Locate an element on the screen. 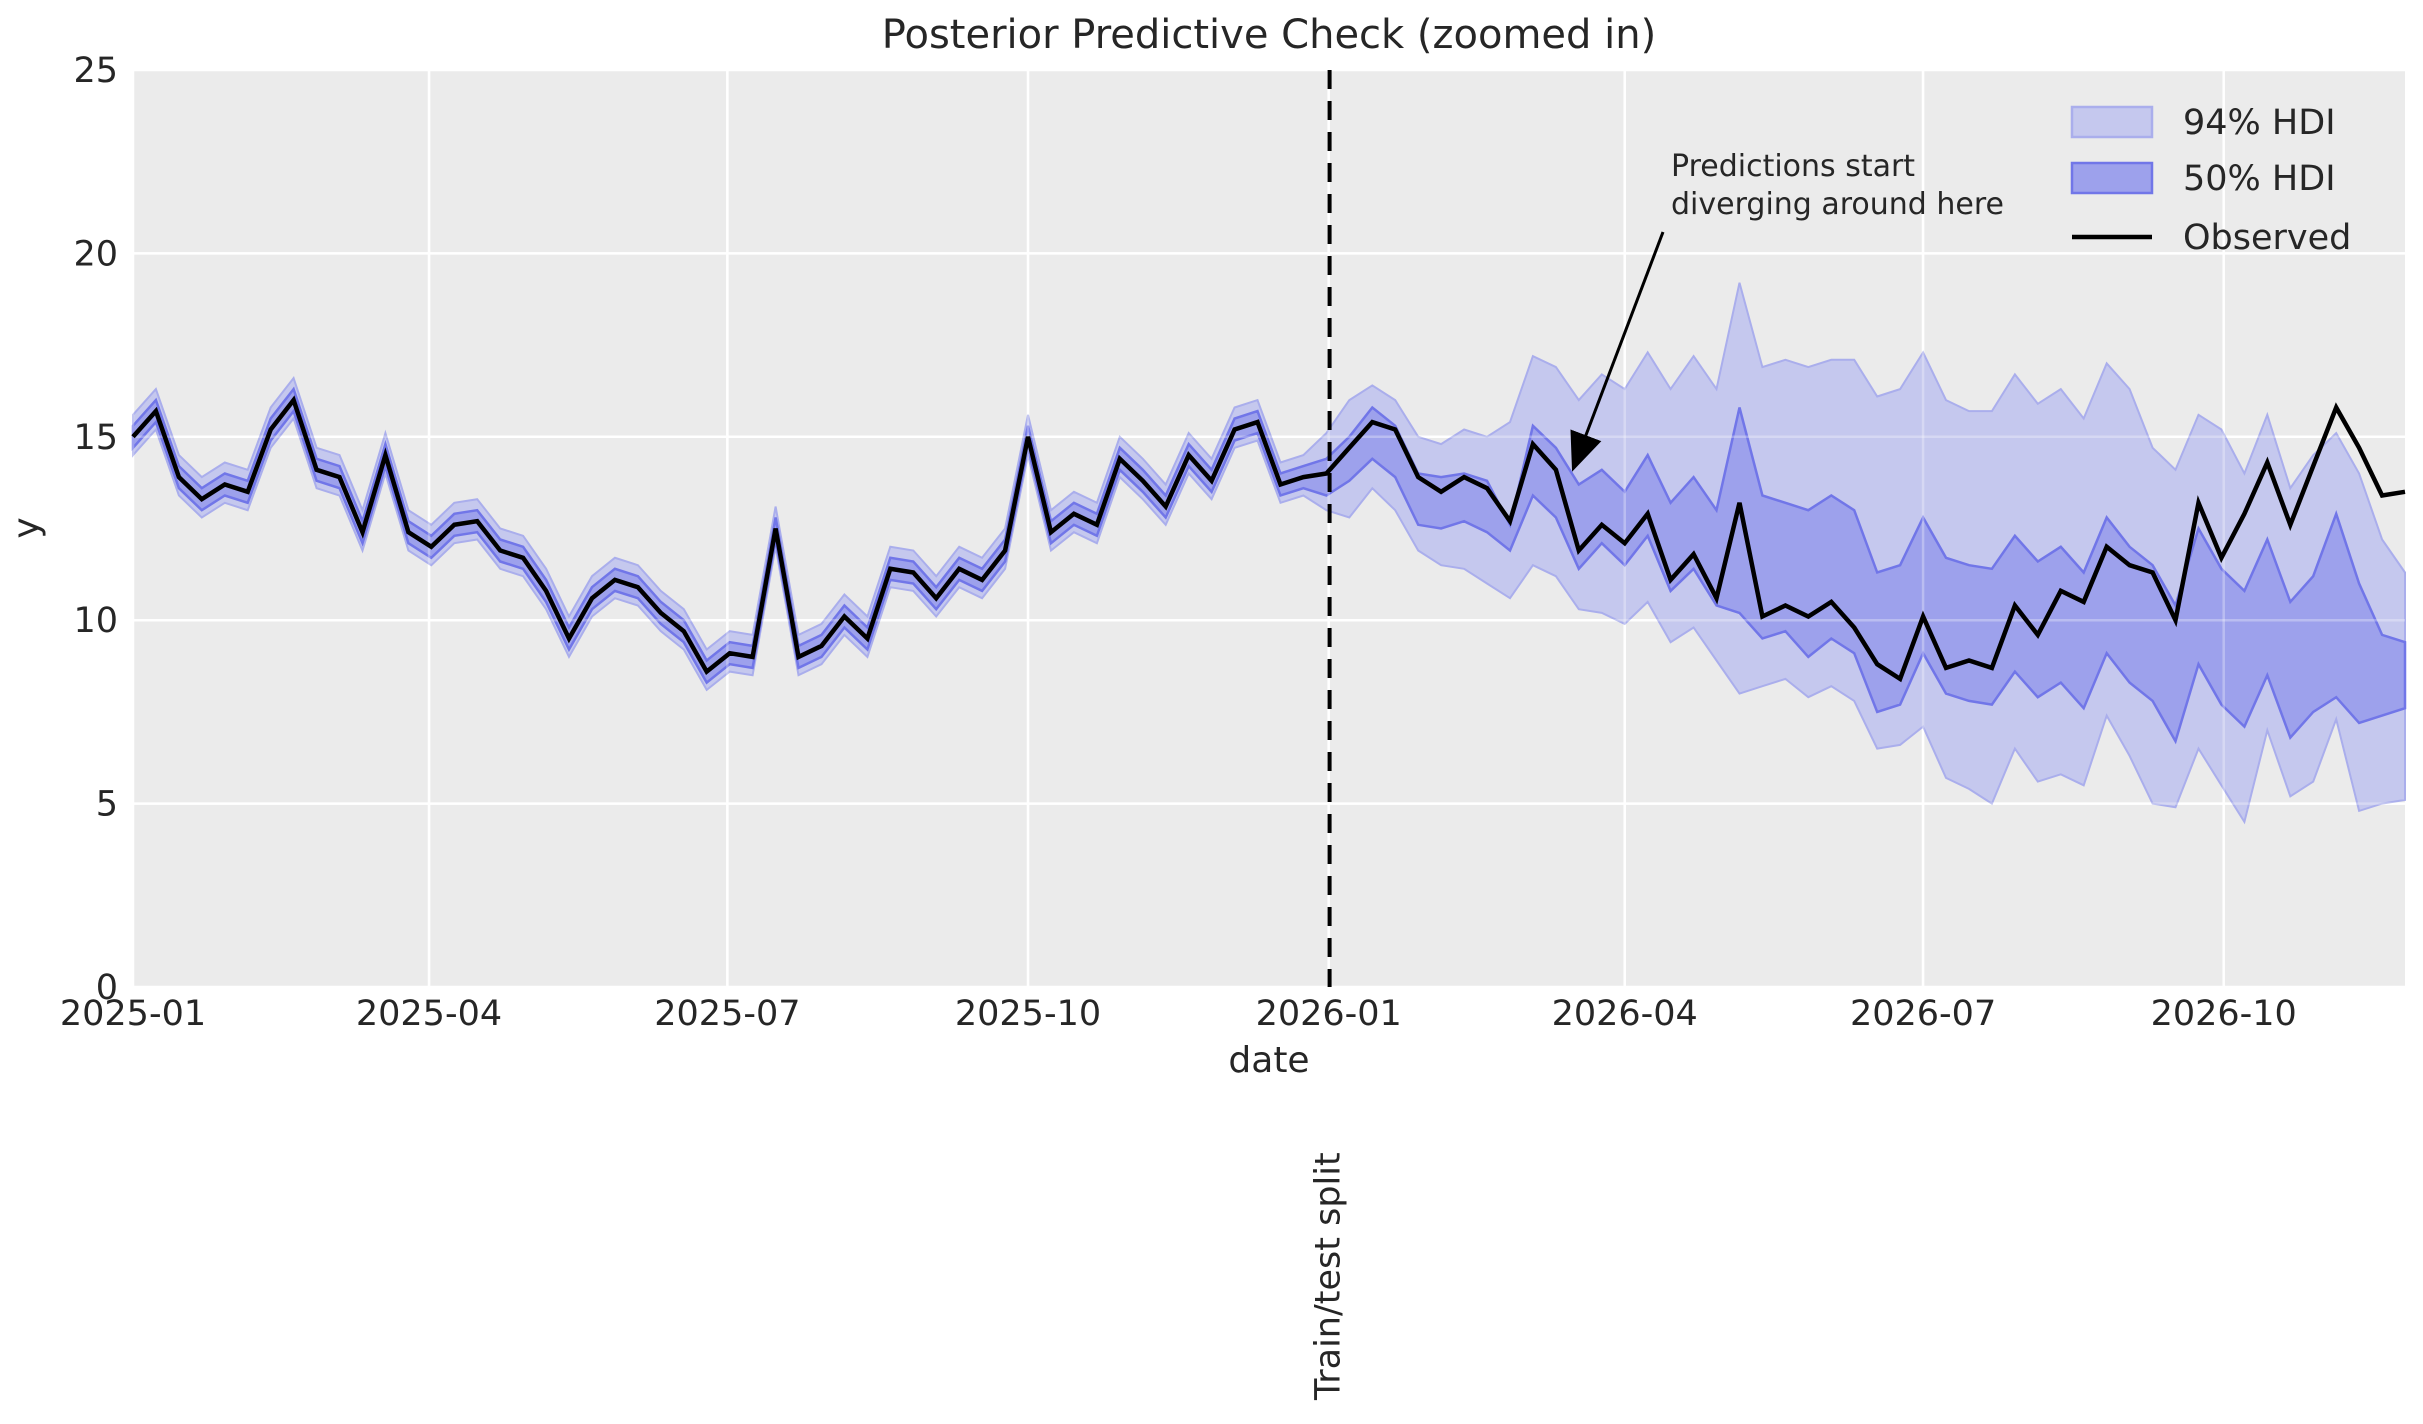 The height and width of the screenshot is (1424, 2423). y-tick-label: 25 is located at coordinates (95, 71).